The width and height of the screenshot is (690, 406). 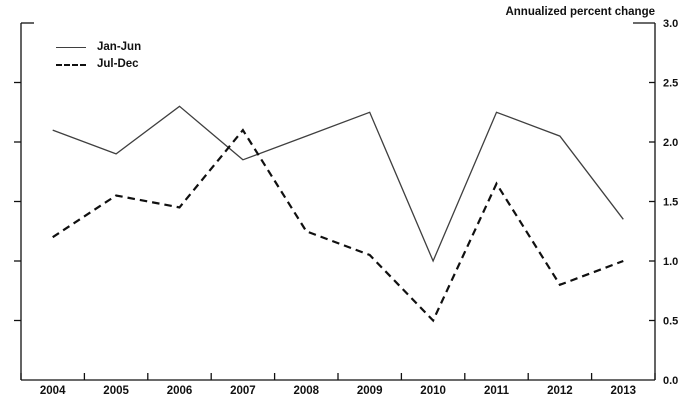 What do you see at coordinates (670, 381) in the screenshot?
I see `y-tick-label: 0.0` at bounding box center [670, 381].